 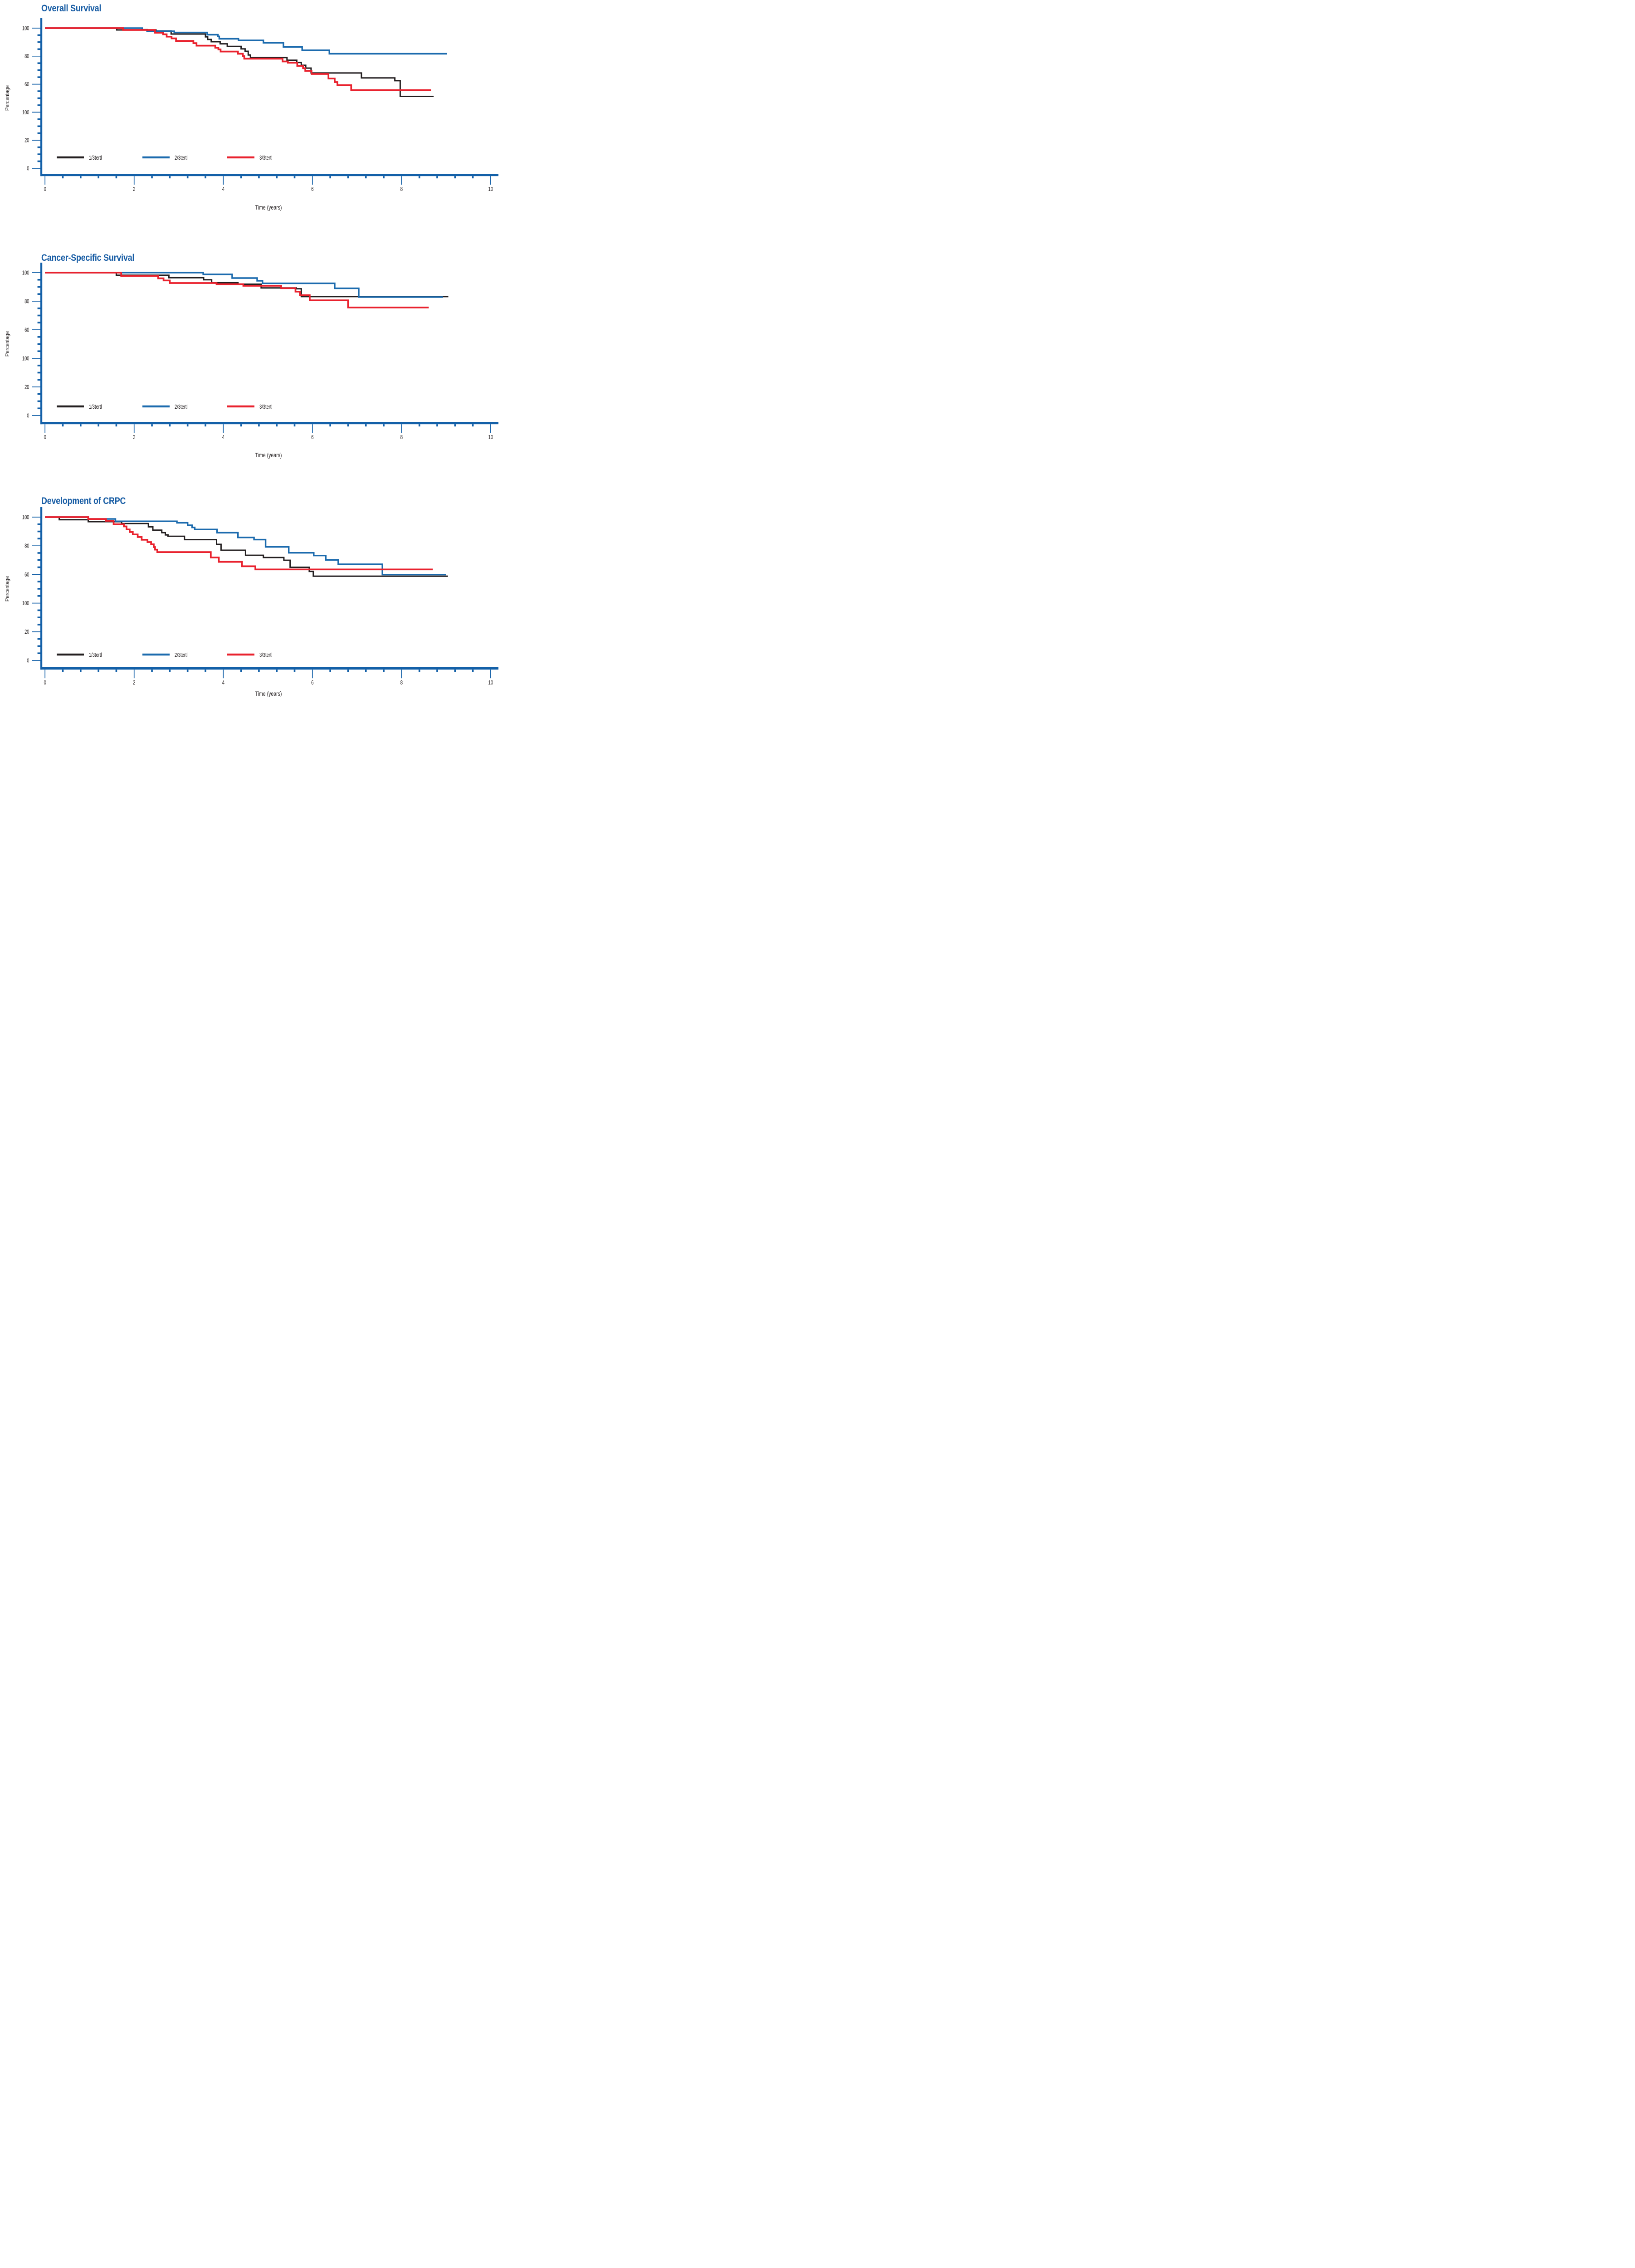 I want to click on x-tick-label: 0, so click(x=45, y=189).